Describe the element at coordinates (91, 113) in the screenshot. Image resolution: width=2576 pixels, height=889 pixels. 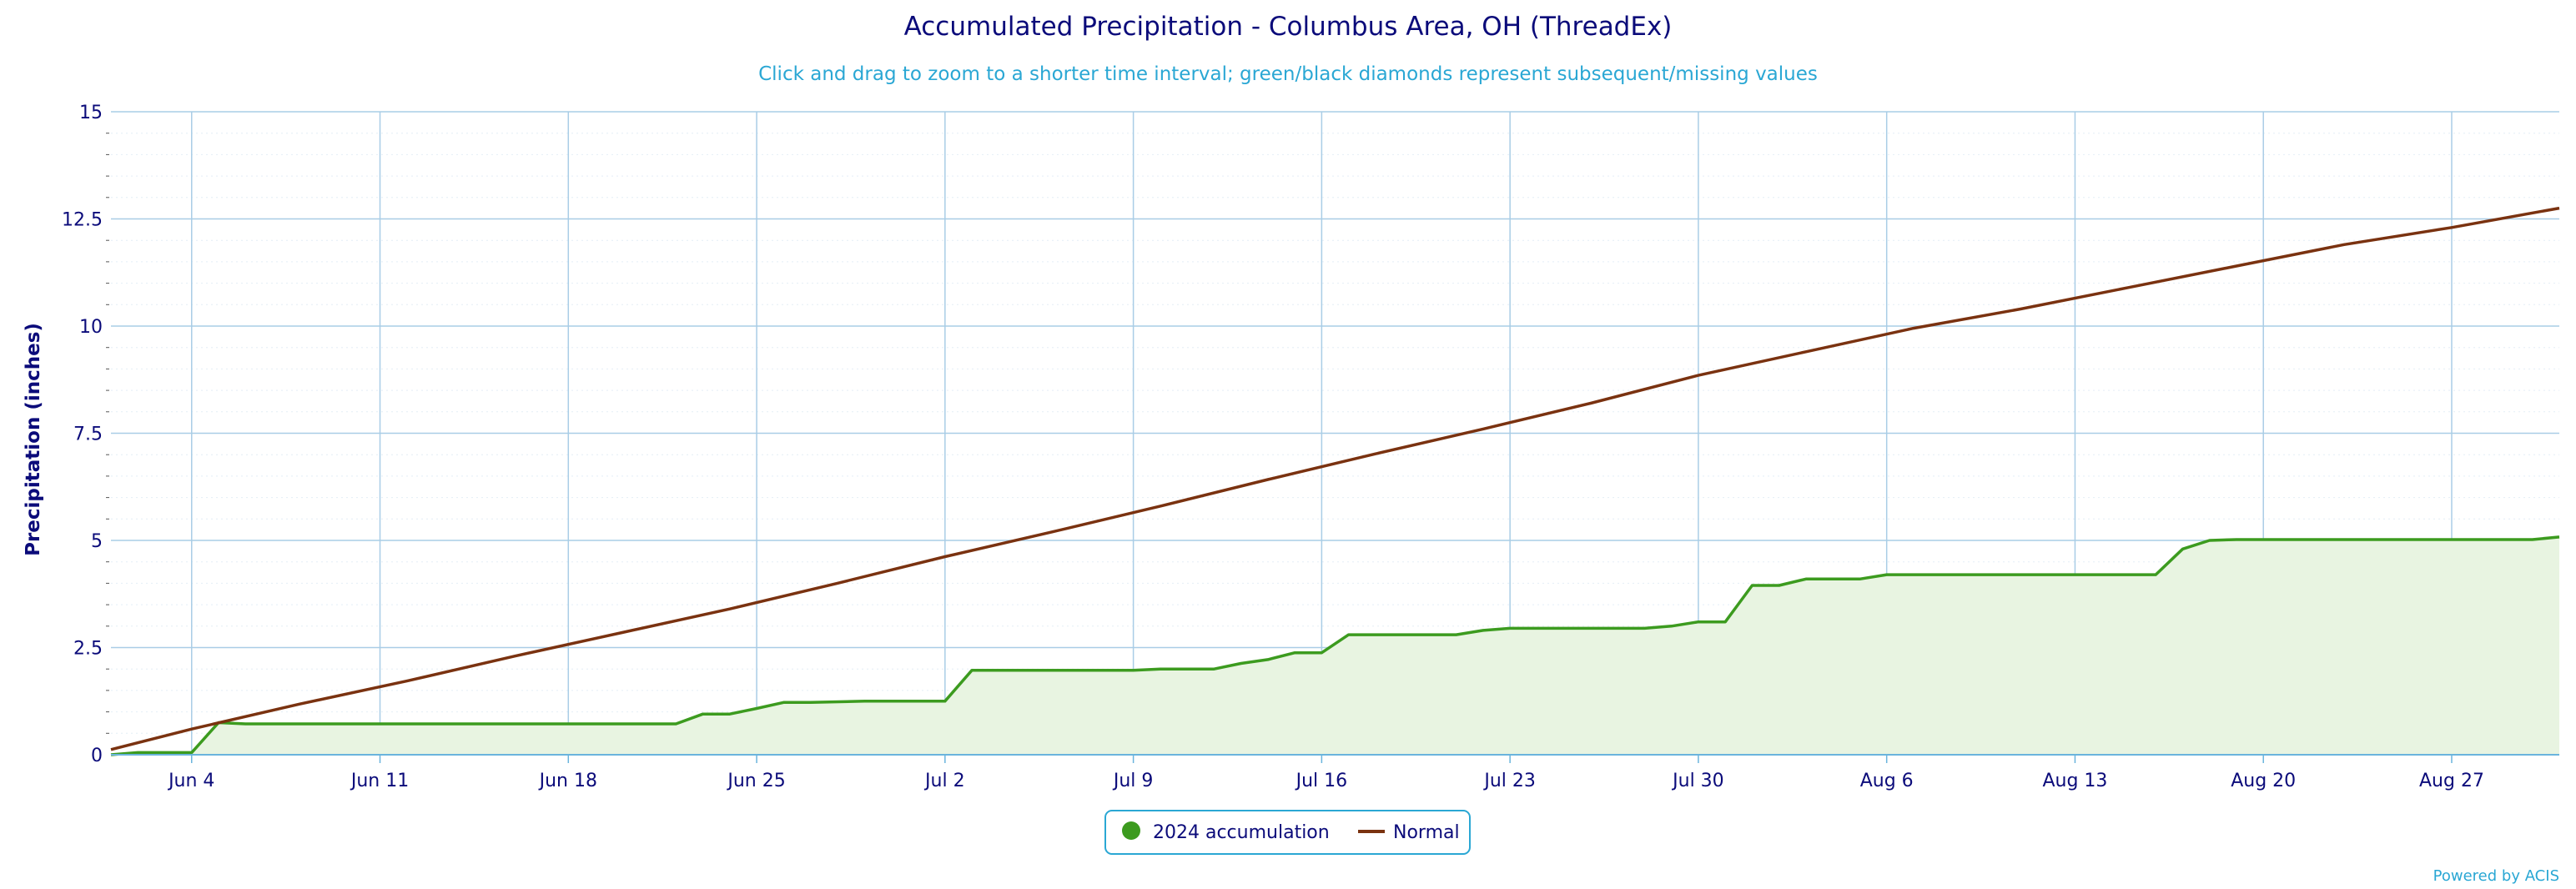
I see `y-tick-label: 15` at that location.